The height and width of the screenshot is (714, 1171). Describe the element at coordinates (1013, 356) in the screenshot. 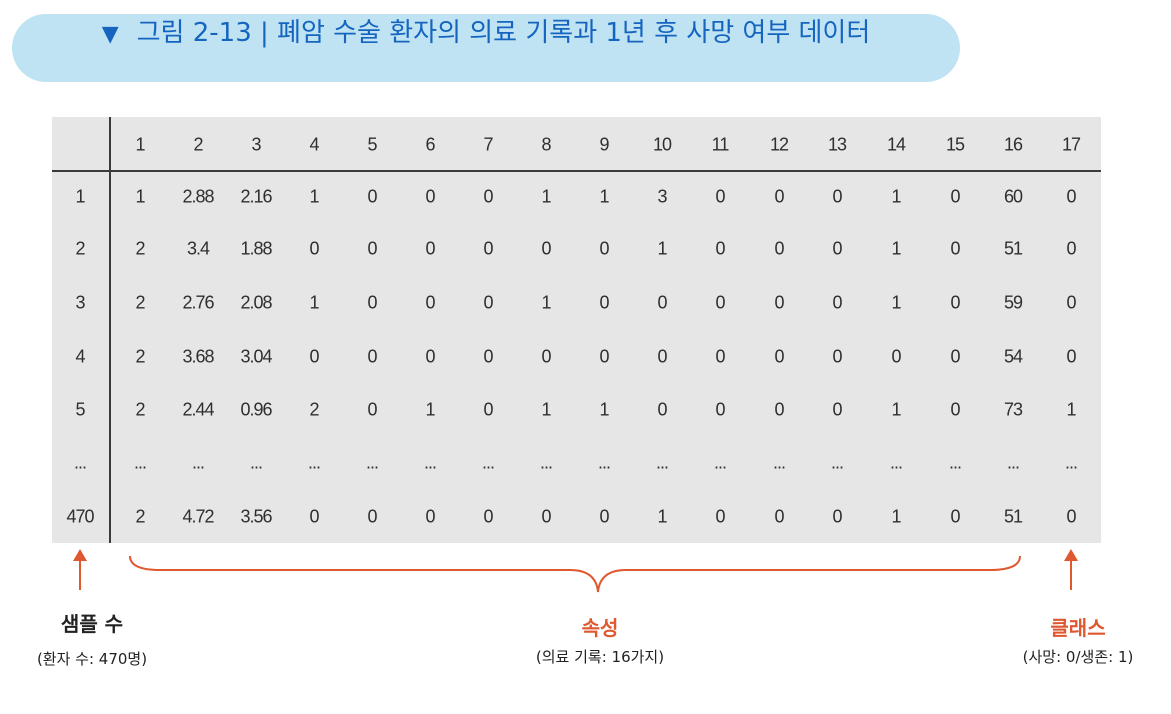

I see `table-cell: 54` at that location.